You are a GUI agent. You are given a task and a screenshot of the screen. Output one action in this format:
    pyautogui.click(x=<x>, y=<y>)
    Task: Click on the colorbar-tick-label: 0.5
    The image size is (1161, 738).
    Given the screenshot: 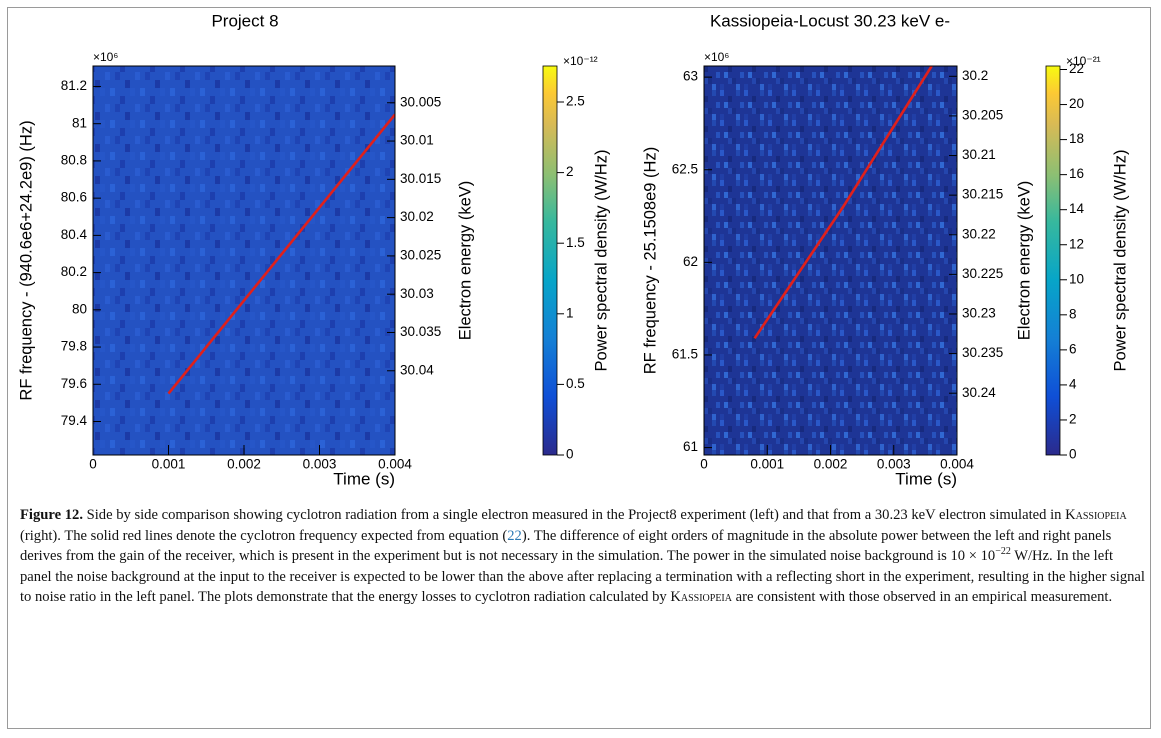 What is the action you would take?
    pyautogui.click(x=575, y=383)
    